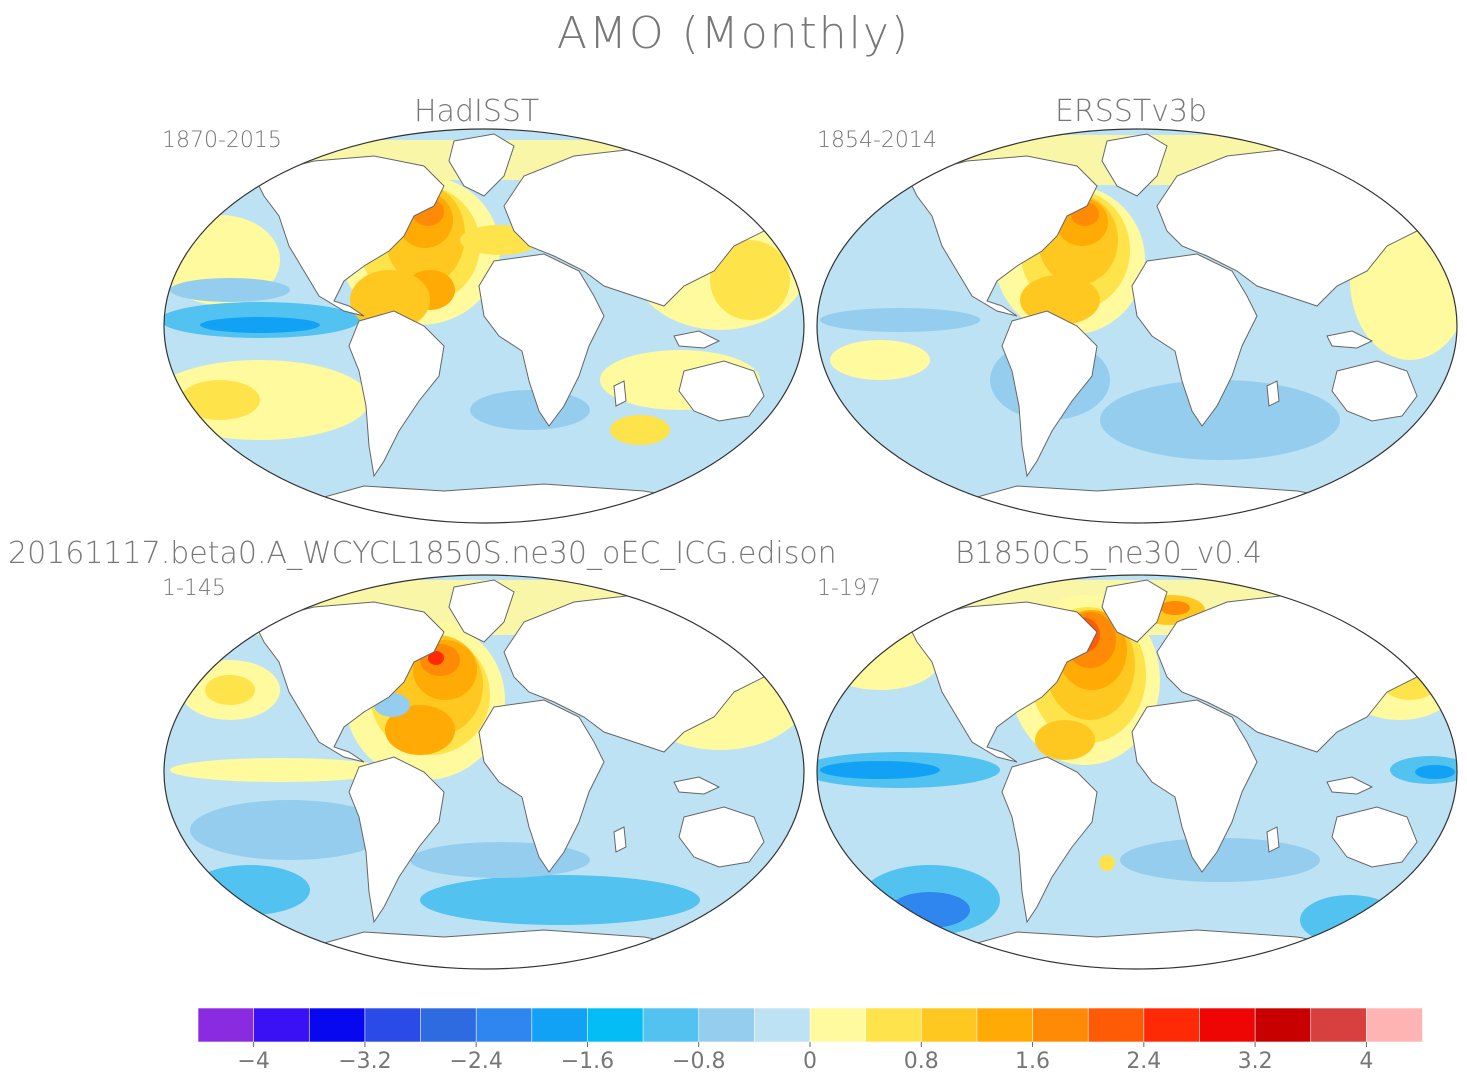 The height and width of the screenshot is (1077, 1467). What do you see at coordinates (477, 111) in the screenshot?
I see `panel-title-hadisst: HadISST` at bounding box center [477, 111].